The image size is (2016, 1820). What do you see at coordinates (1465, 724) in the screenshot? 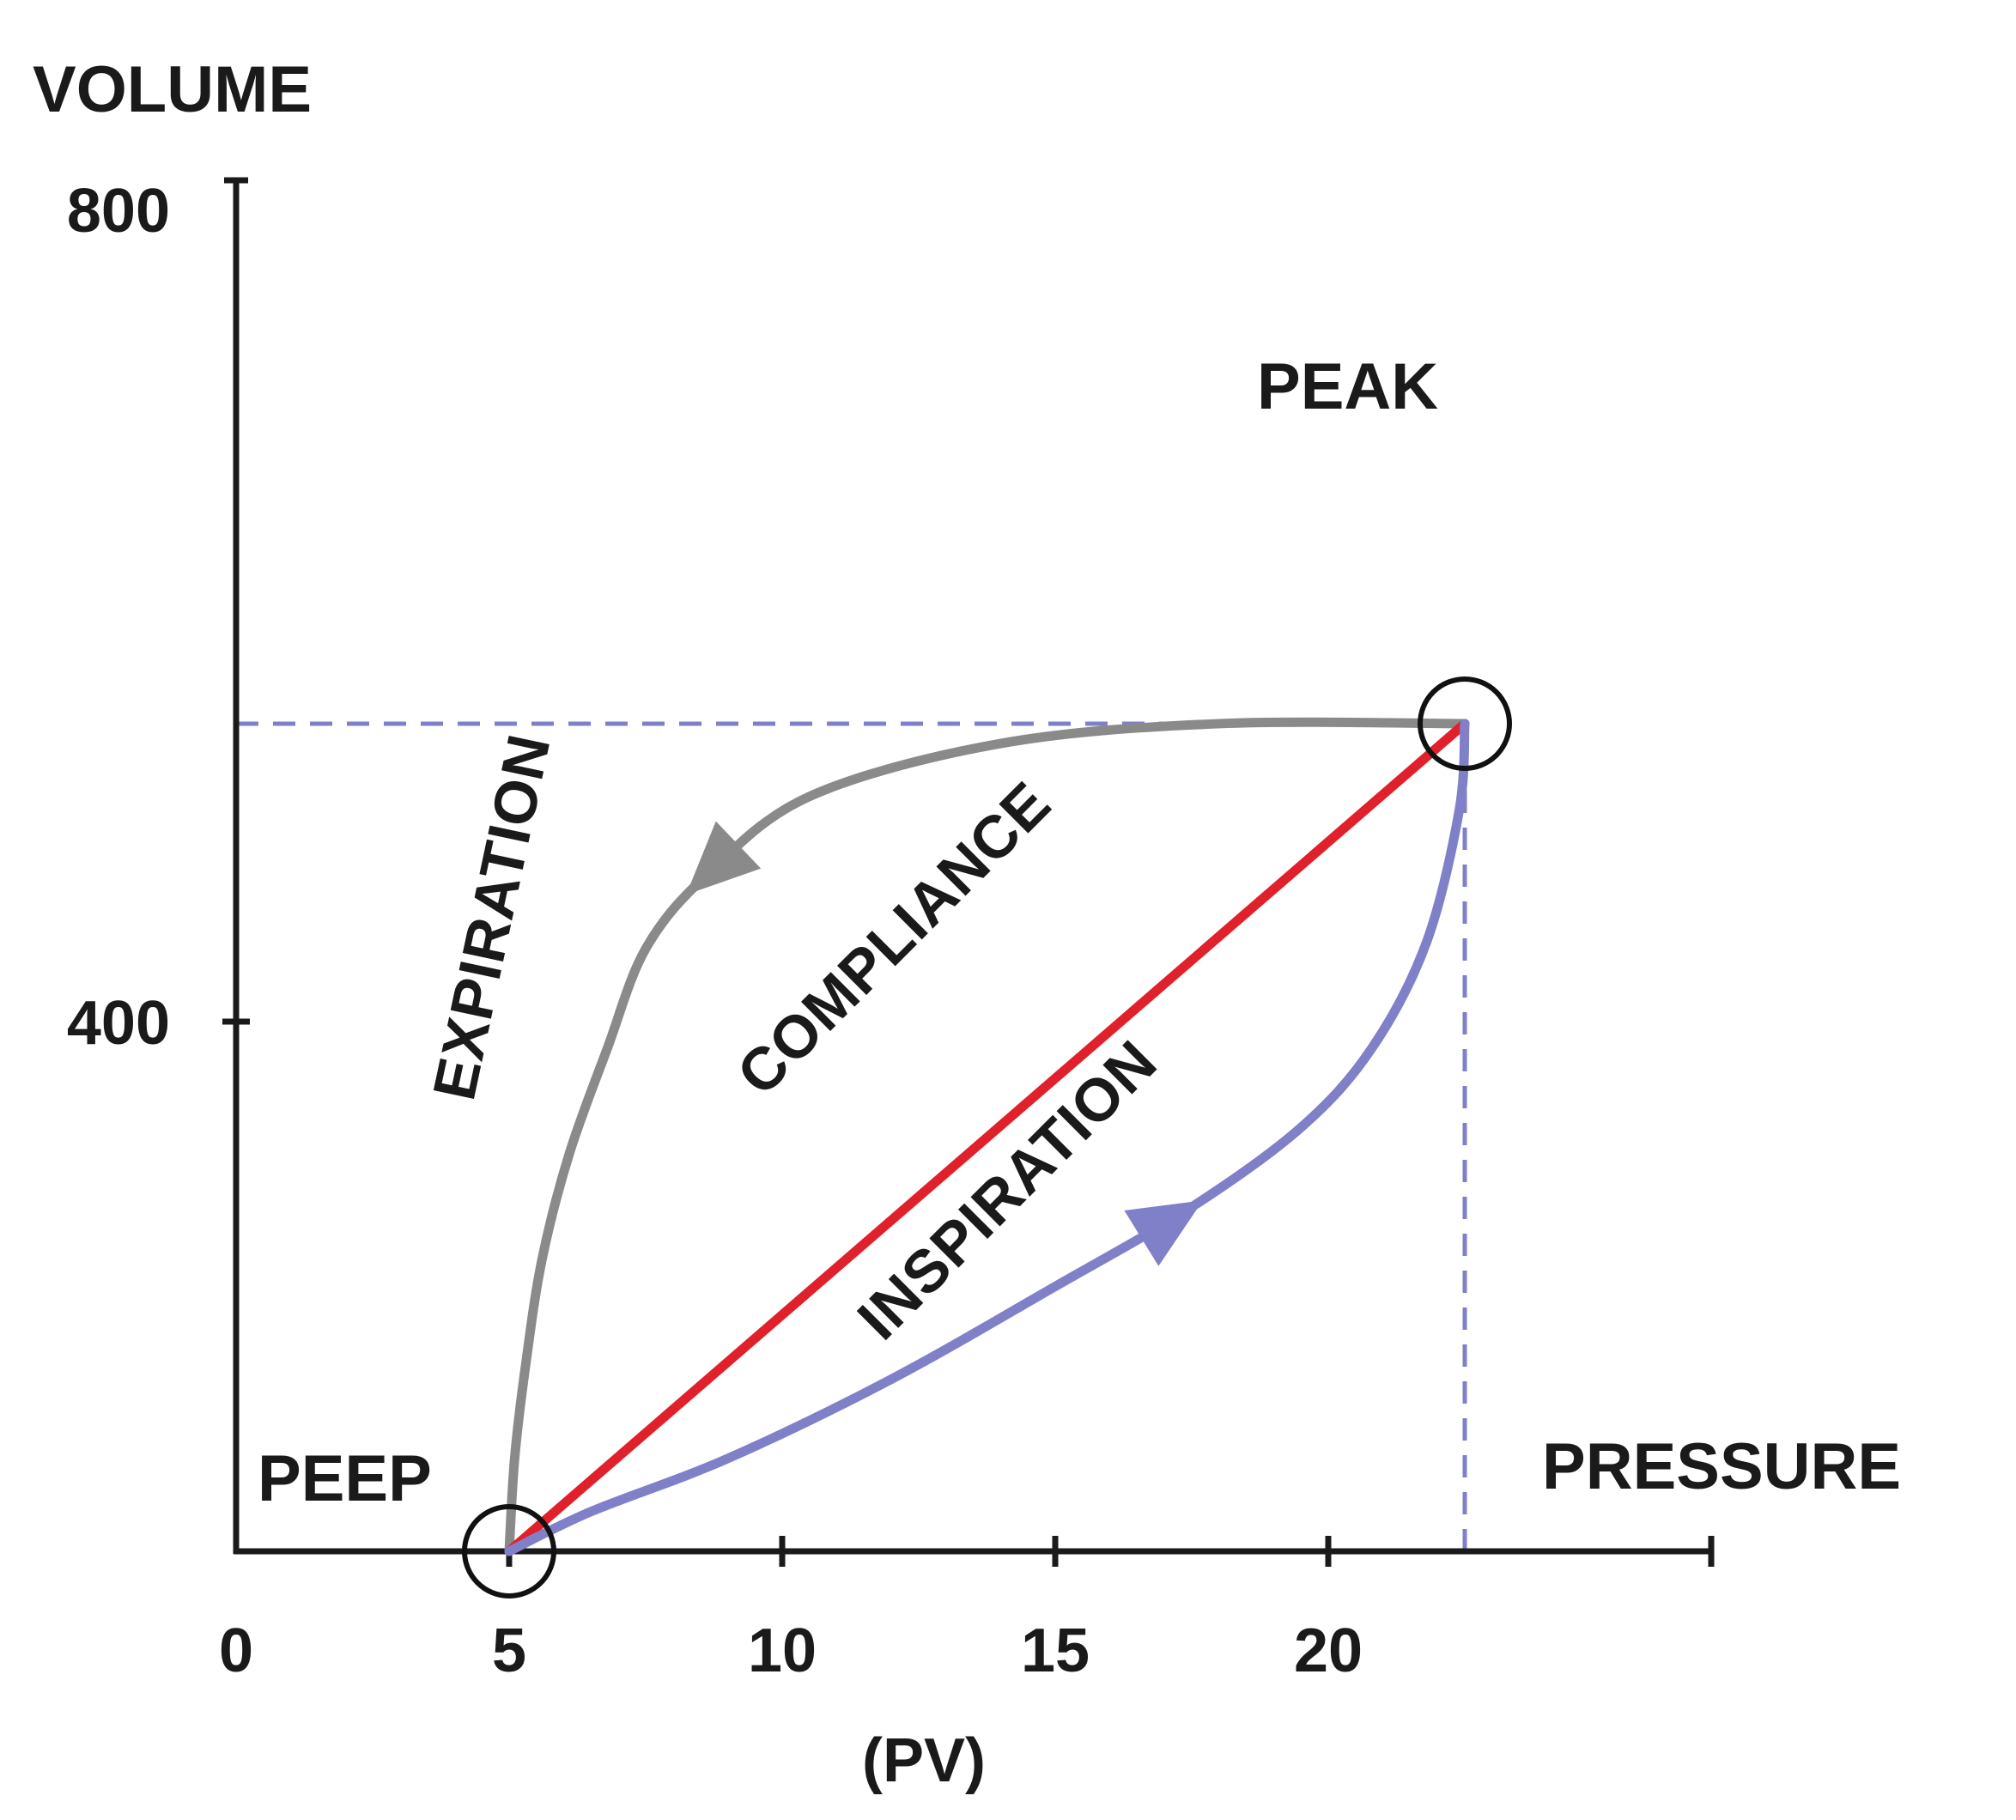
I see `peak-marker` at bounding box center [1465, 724].